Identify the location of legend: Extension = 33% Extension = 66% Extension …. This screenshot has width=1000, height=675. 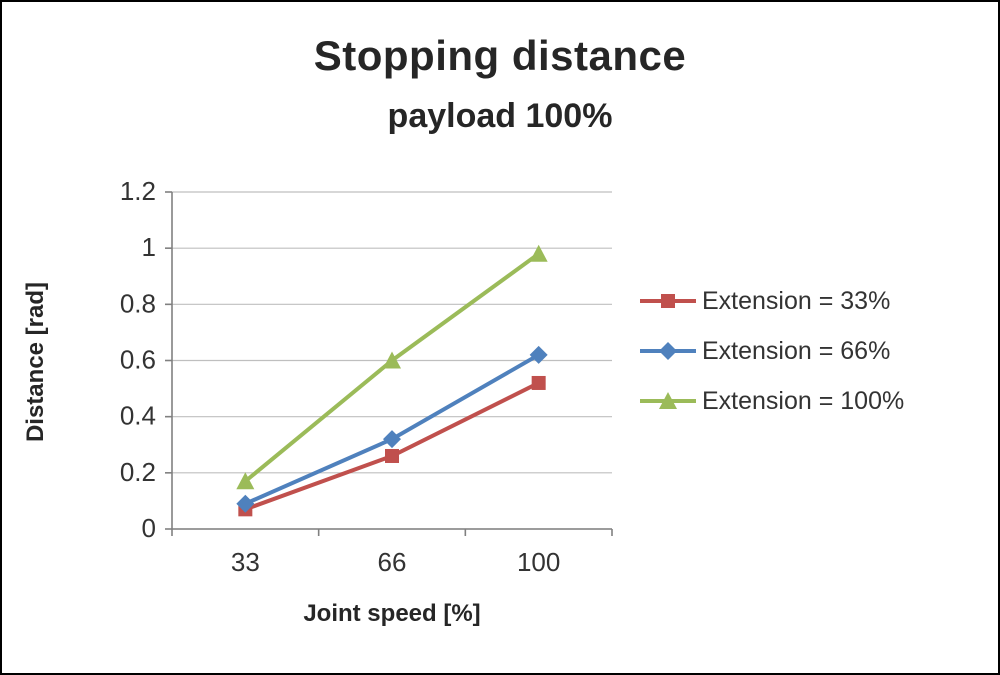
(772, 351).